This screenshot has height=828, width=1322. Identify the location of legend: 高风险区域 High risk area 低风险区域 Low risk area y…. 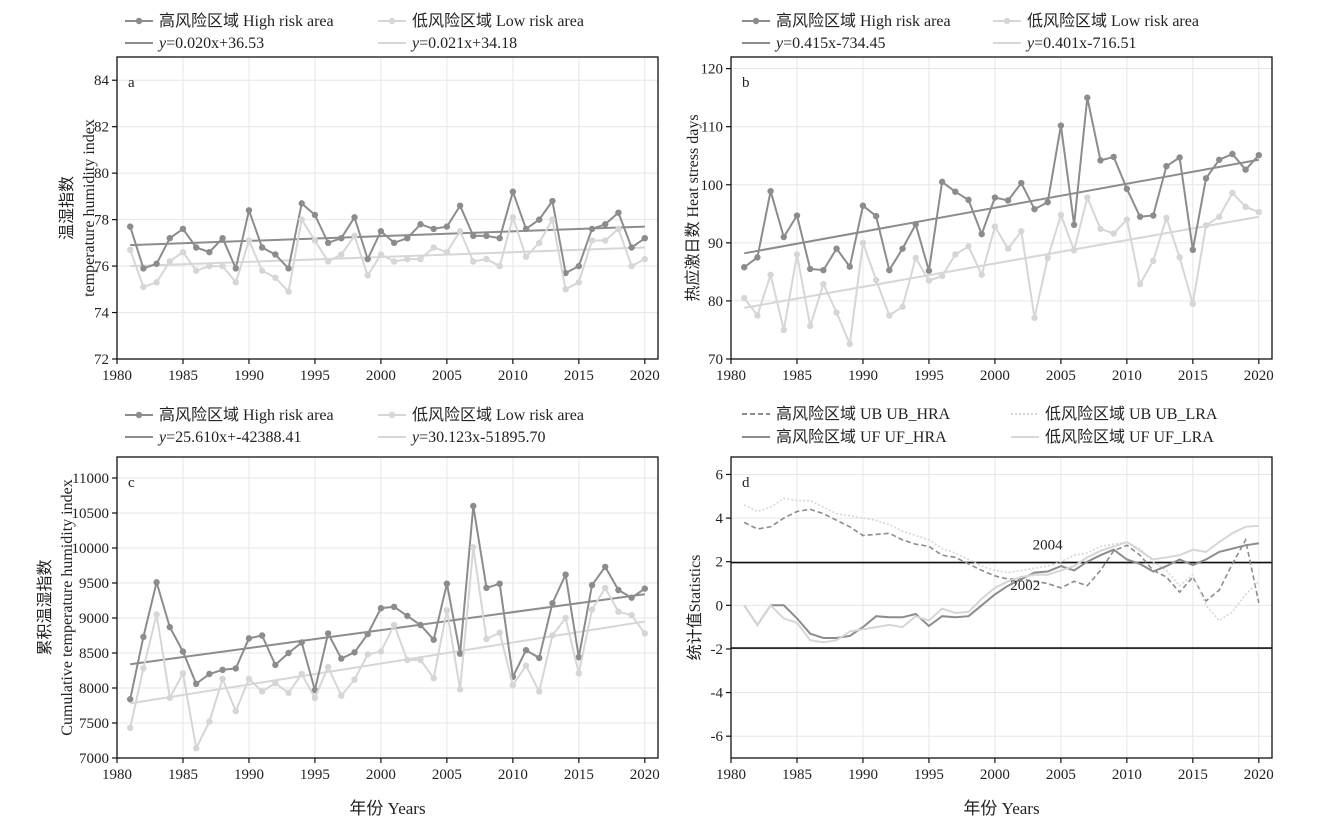
(354, 426).